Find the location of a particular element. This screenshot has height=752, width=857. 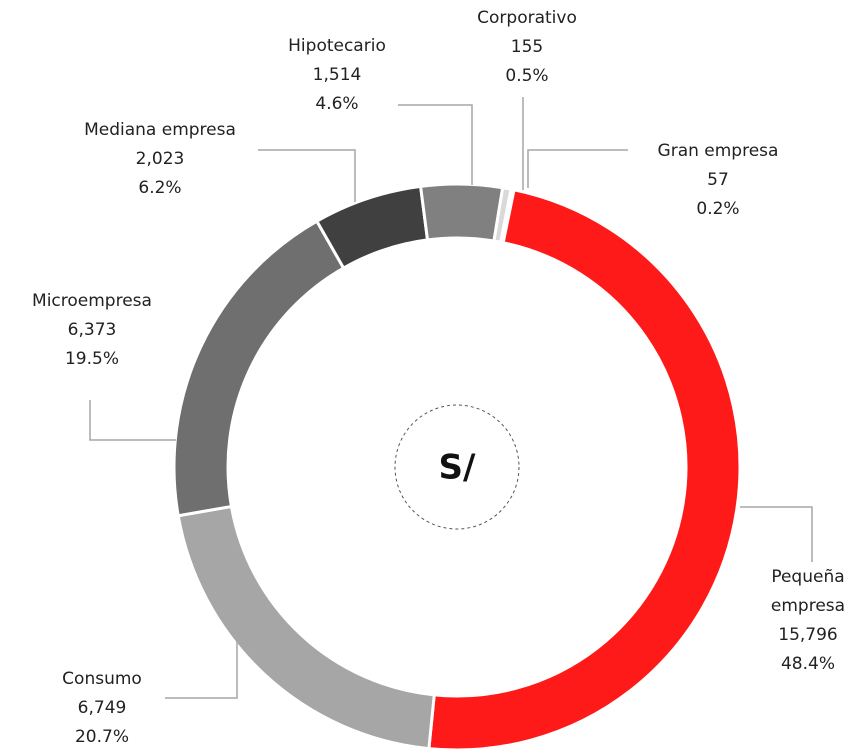

share-label: 0.2% is located at coordinates (718, 209).